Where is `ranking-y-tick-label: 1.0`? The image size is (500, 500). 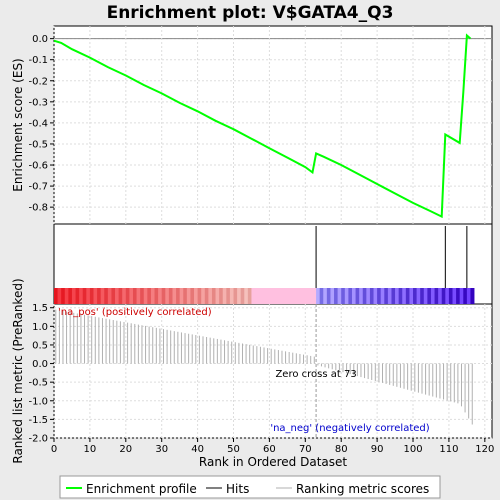
ranking-y-tick-label: 1.0 is located at coordinates (40, 327).